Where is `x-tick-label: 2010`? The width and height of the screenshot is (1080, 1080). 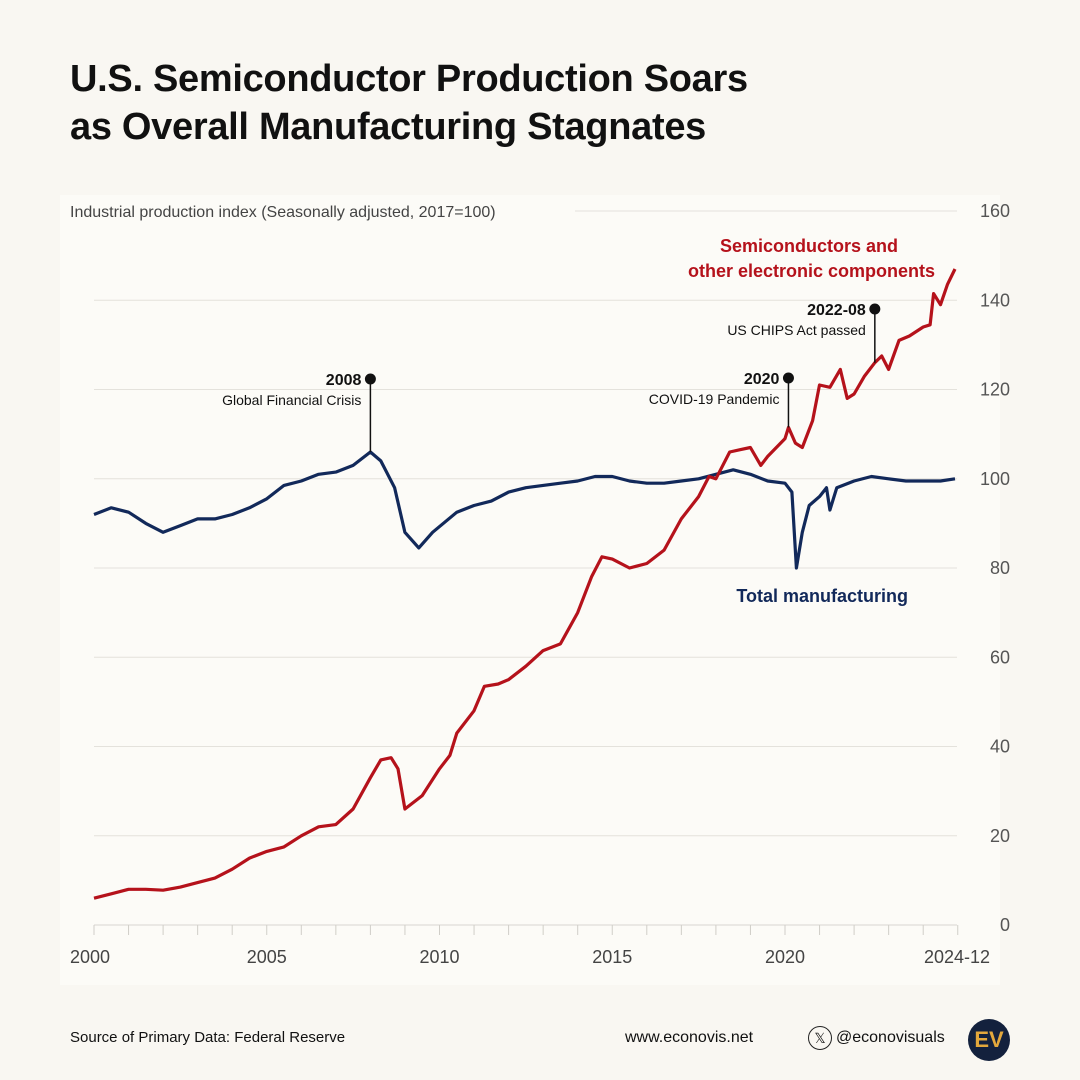
x-tick-label: 2010 is located at coordinates (439, 957).